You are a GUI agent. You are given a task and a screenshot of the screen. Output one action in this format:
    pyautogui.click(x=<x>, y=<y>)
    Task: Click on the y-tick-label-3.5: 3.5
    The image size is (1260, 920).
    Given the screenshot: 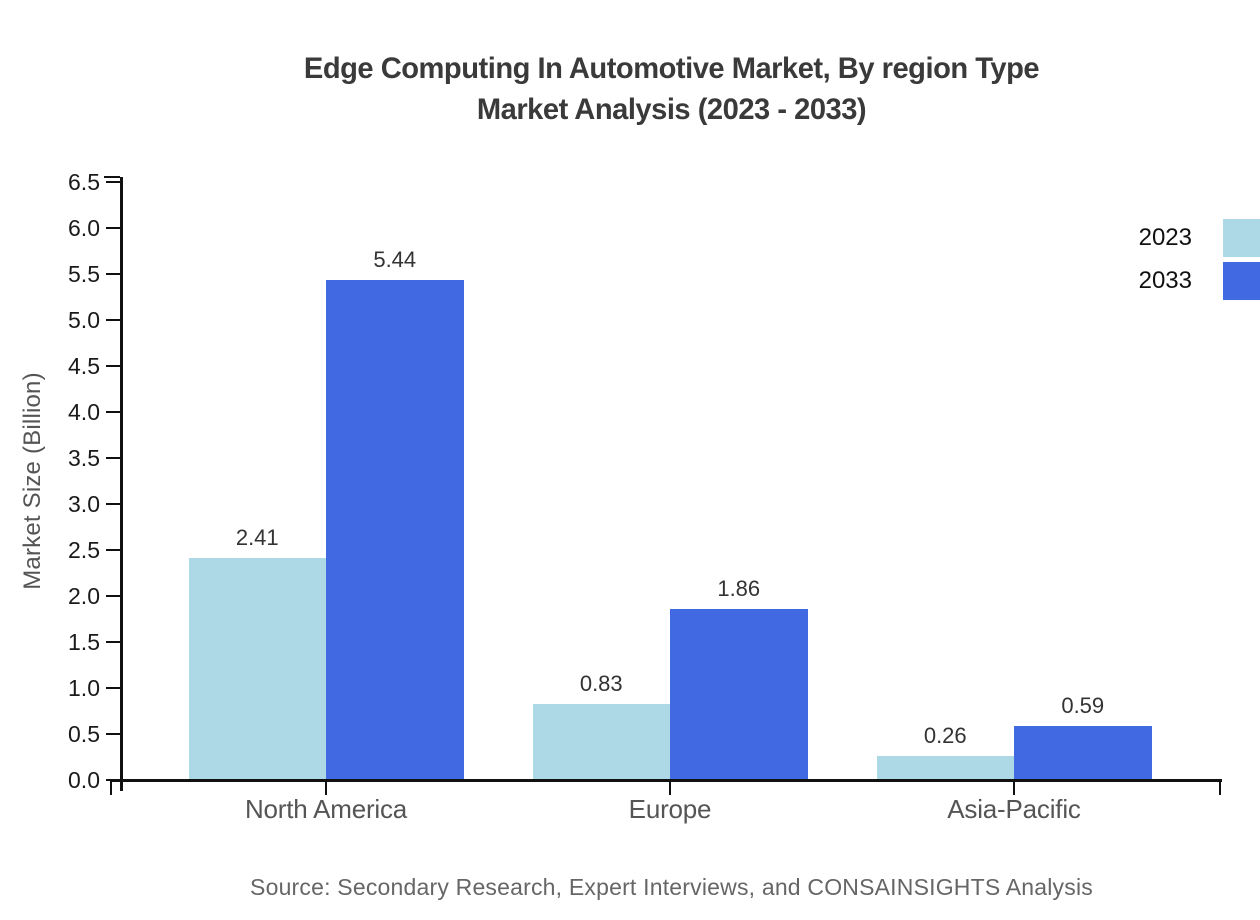 What is the action you would take?
    pyautogui.click(x=84, y=458)
    